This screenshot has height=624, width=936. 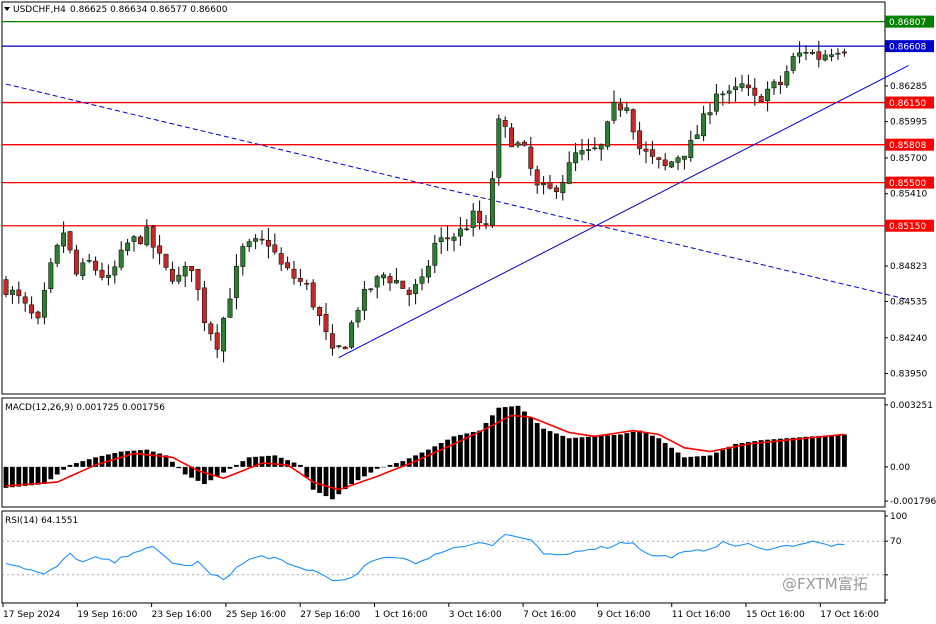 I want to click on price-tick-label: 0.84240, so click(x=908, y=339).